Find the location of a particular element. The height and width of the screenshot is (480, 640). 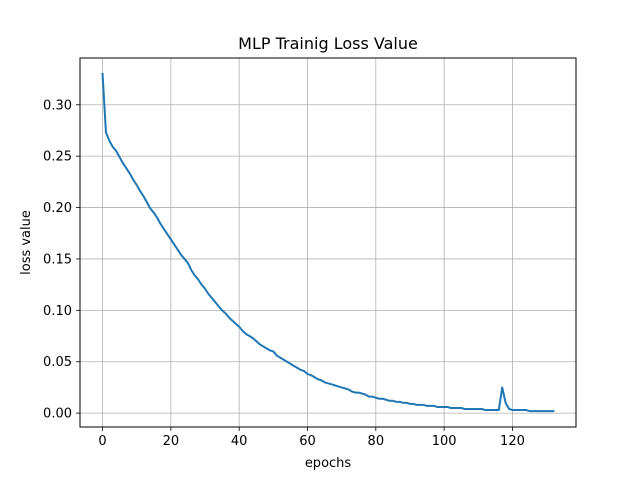

y-axis-label: loss value is located at coordinates (26, 242).